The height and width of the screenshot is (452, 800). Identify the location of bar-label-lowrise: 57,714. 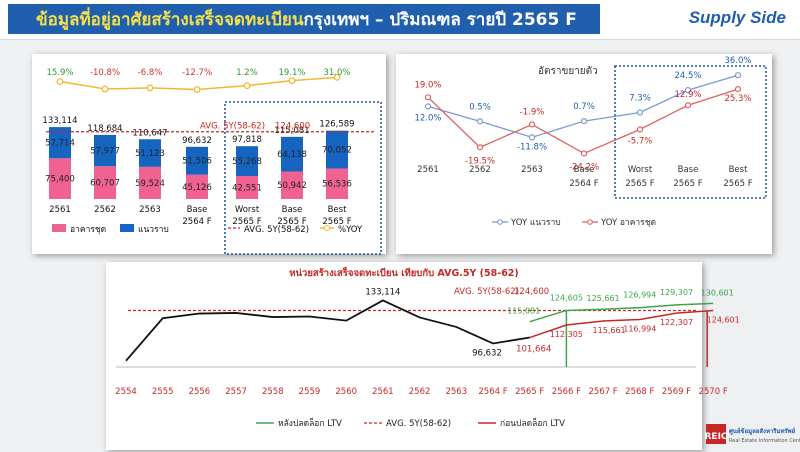
(60, 144).